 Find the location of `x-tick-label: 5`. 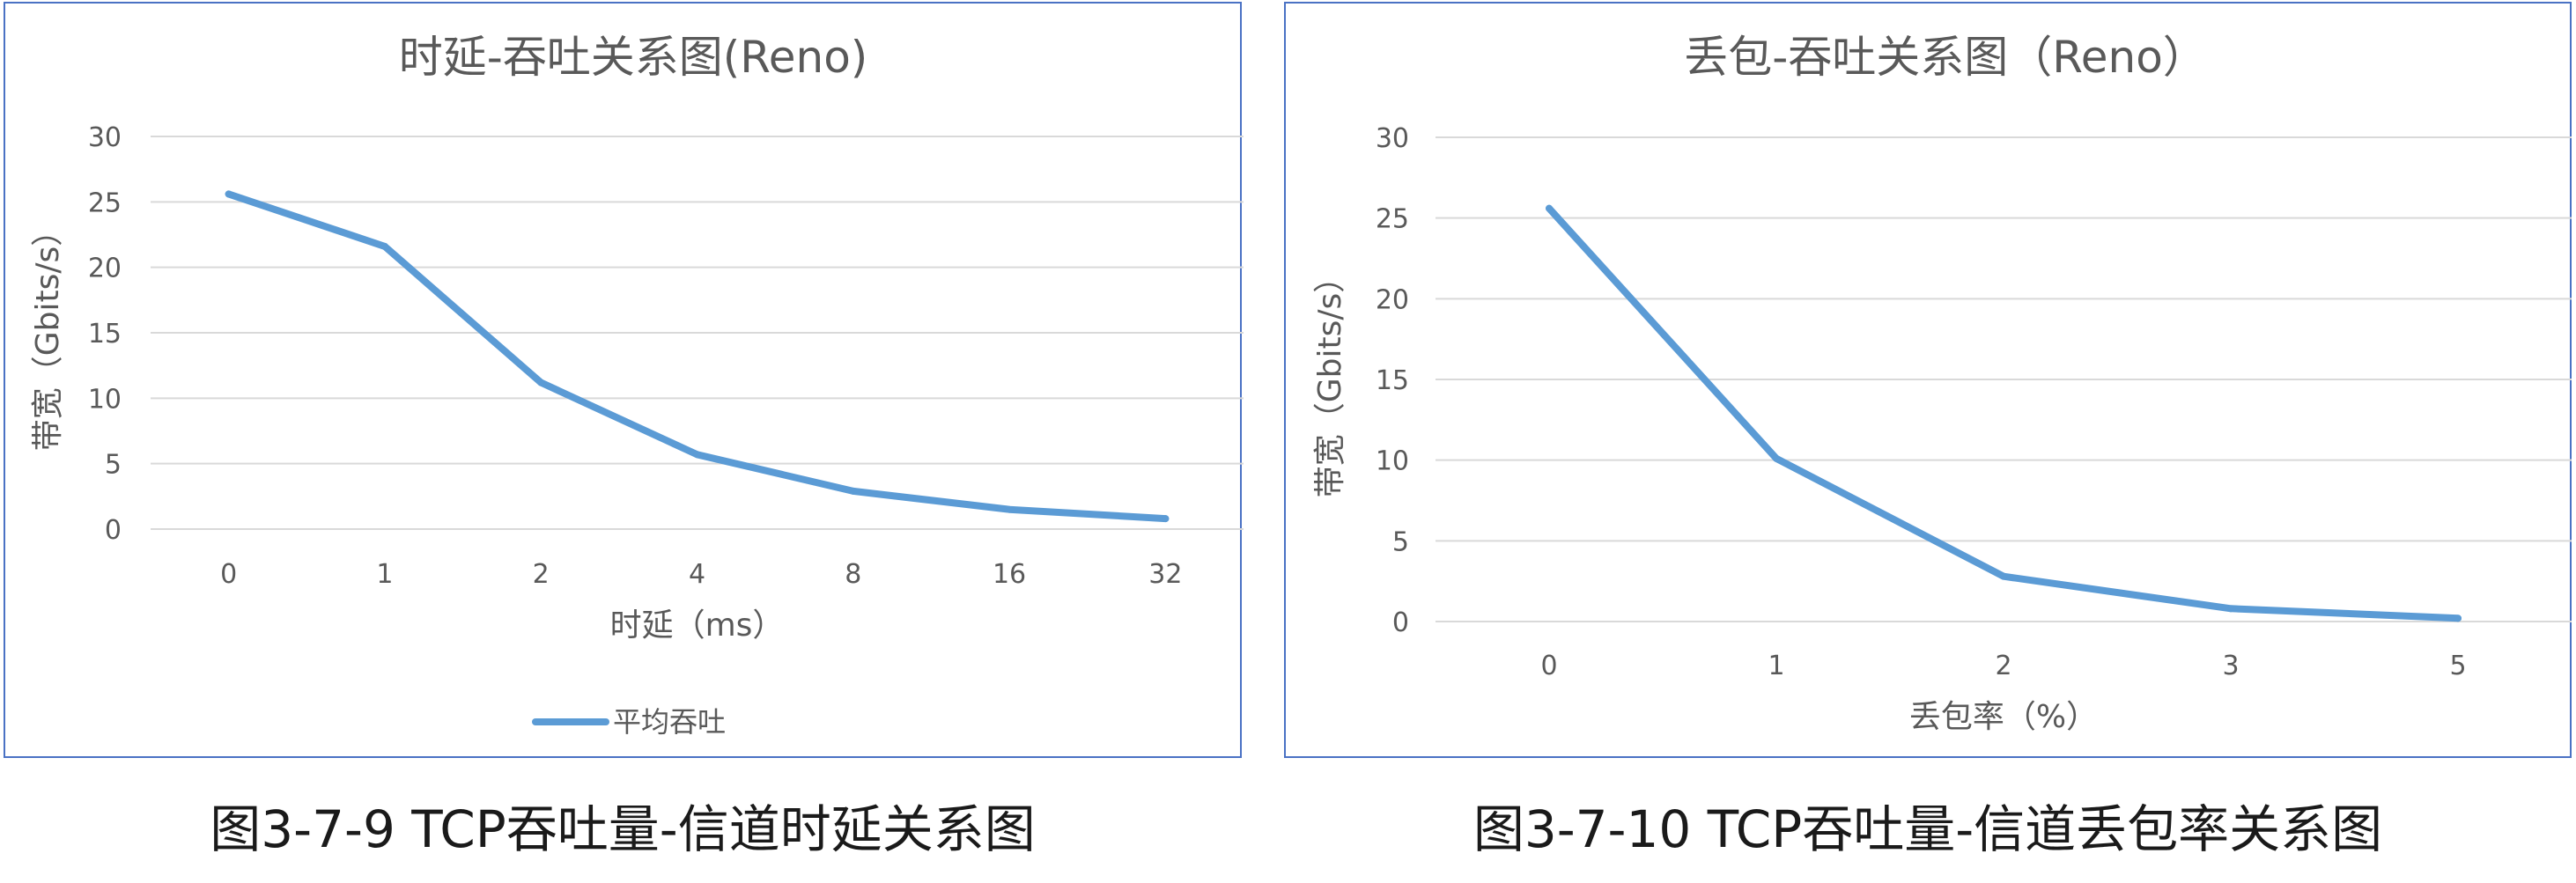

x-tick-label: 5 is located at coordinates (2457, 666).